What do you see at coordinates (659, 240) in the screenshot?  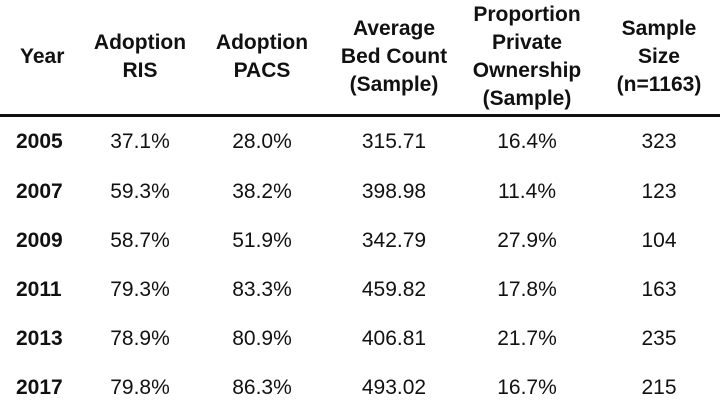 I see `sample-size-cell: 104` at bounding box center [659, 240].